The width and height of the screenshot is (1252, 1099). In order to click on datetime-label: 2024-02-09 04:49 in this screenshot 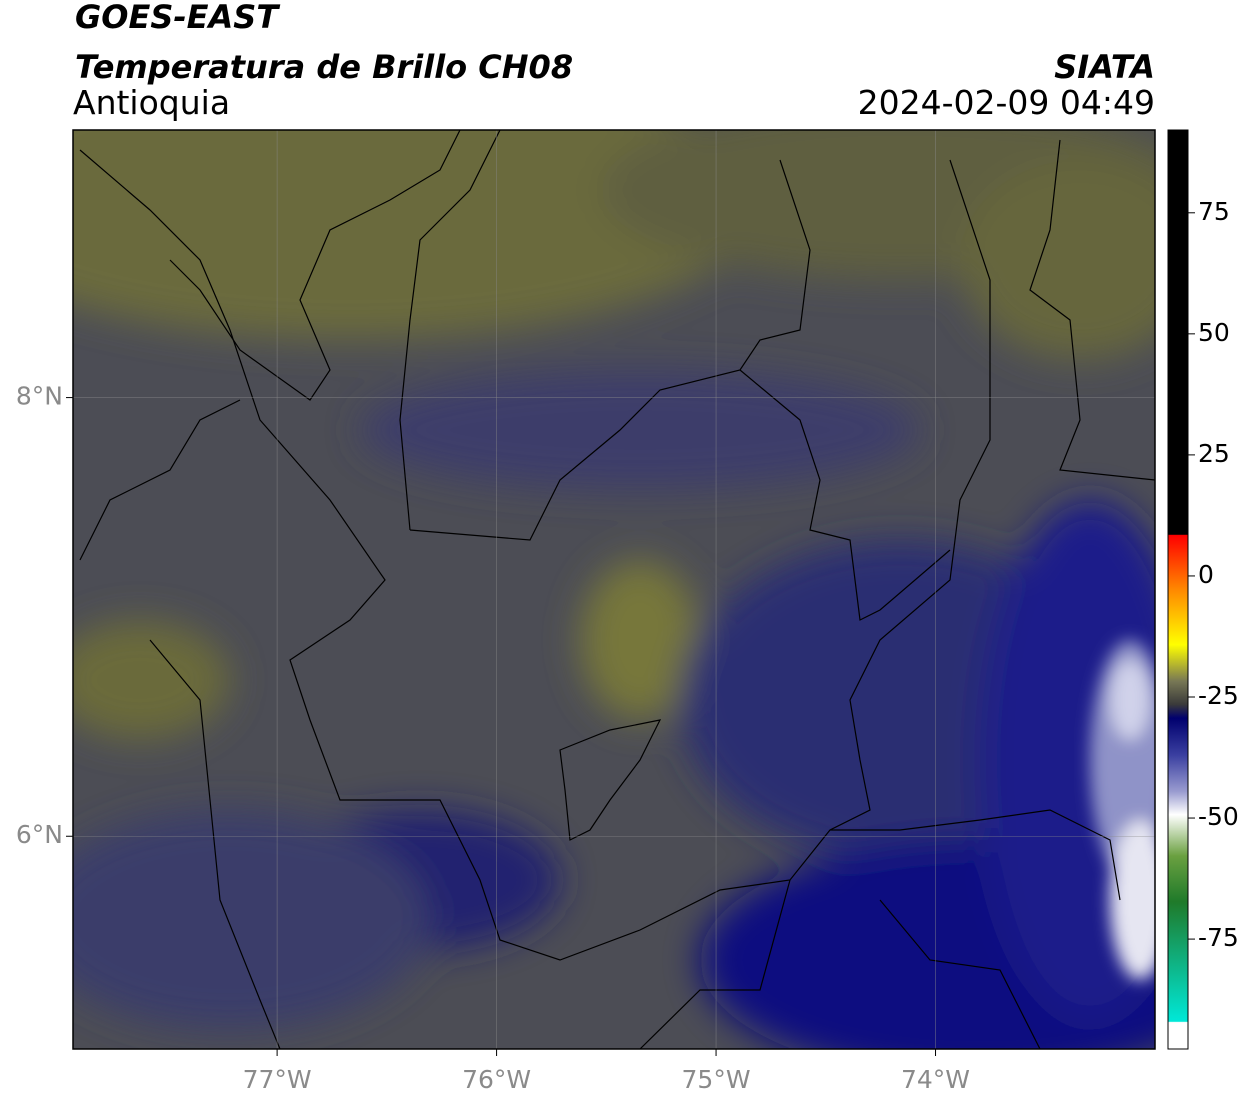, I will do `click(1006, 102)`.